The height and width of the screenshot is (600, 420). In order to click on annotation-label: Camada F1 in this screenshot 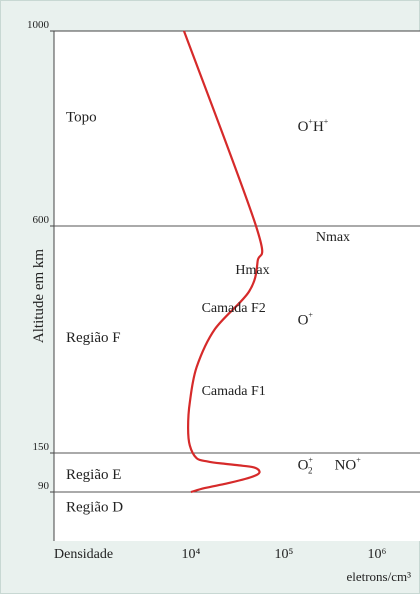, I will do `click(234, 391)`.